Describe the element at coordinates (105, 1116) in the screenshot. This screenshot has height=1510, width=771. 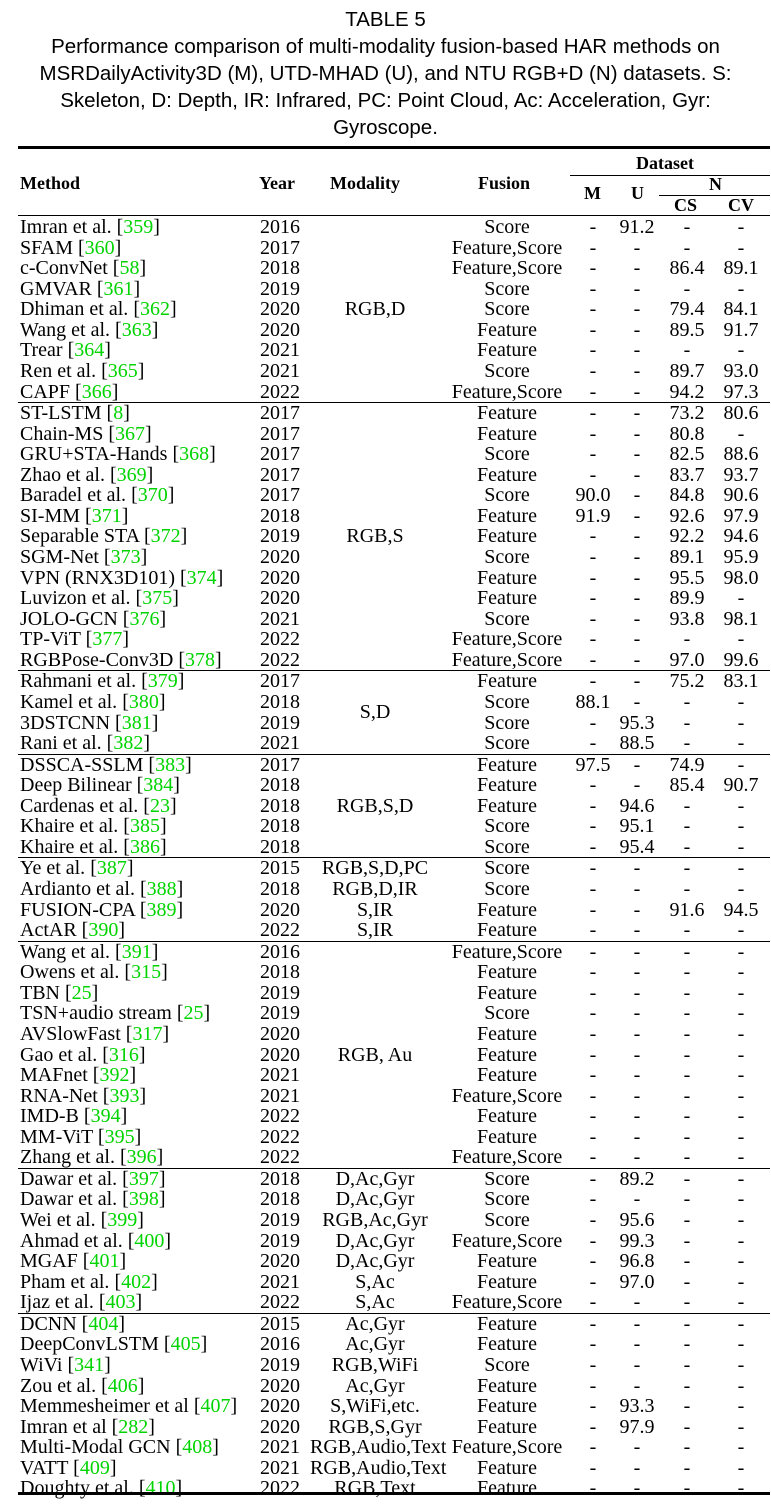
I see `citation-link: 394` at that location.